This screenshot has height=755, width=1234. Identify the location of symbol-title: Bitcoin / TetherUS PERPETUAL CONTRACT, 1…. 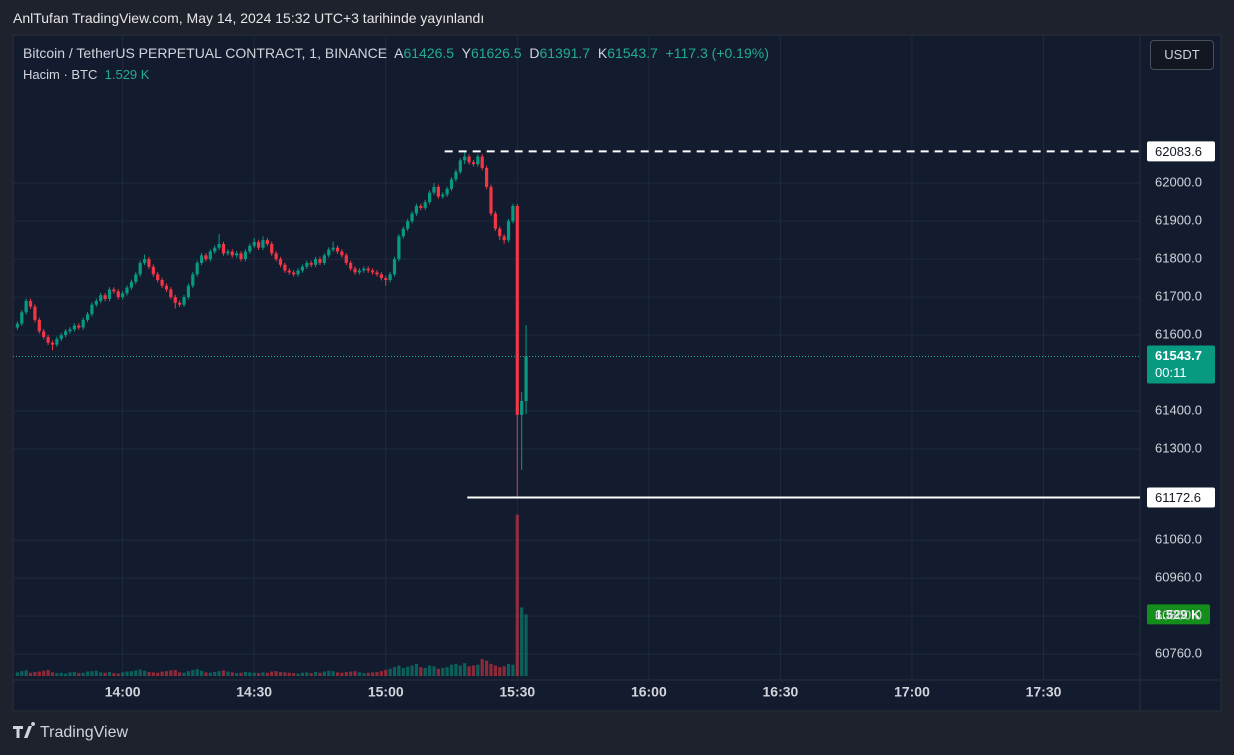
(205, 53).